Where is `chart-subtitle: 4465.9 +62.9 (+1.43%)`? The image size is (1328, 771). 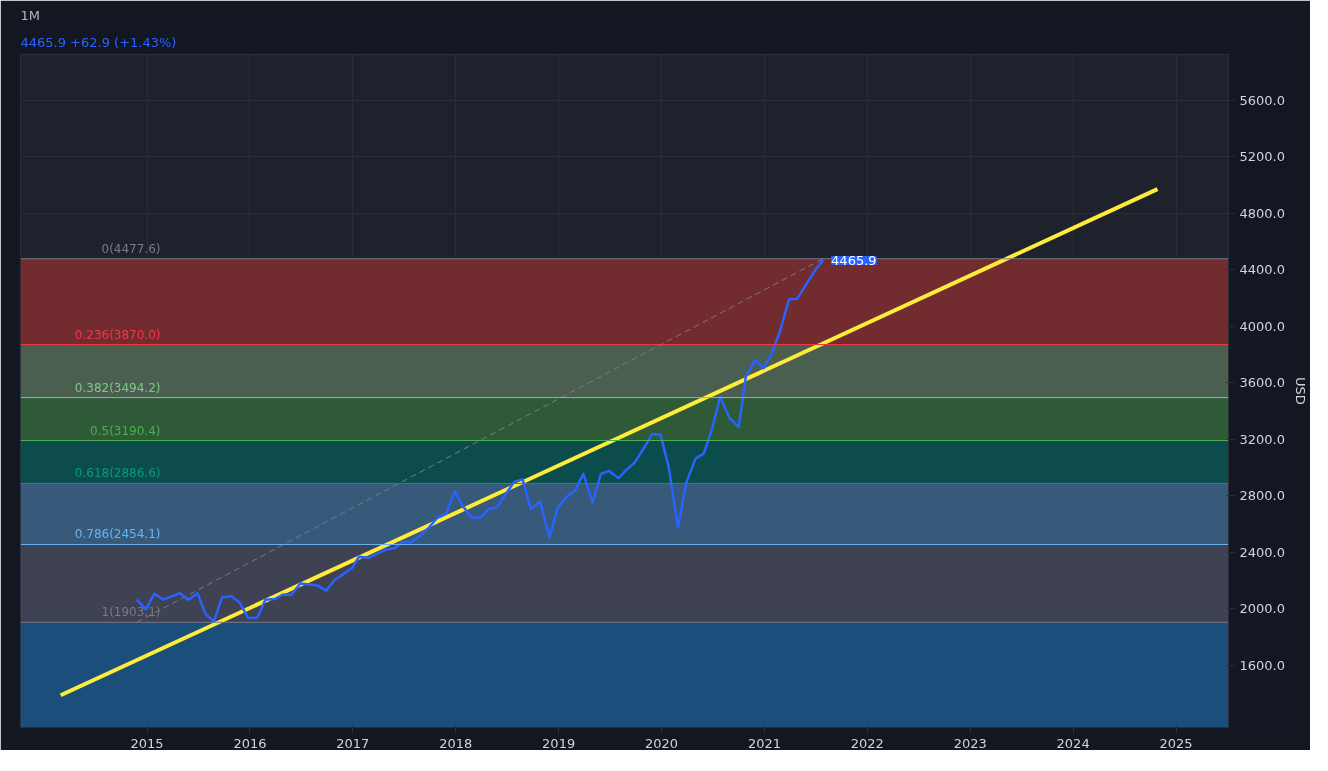 chart-subtitle: 4465.9 +62.9 (+1.43%) is located at coordinates (98, 42).